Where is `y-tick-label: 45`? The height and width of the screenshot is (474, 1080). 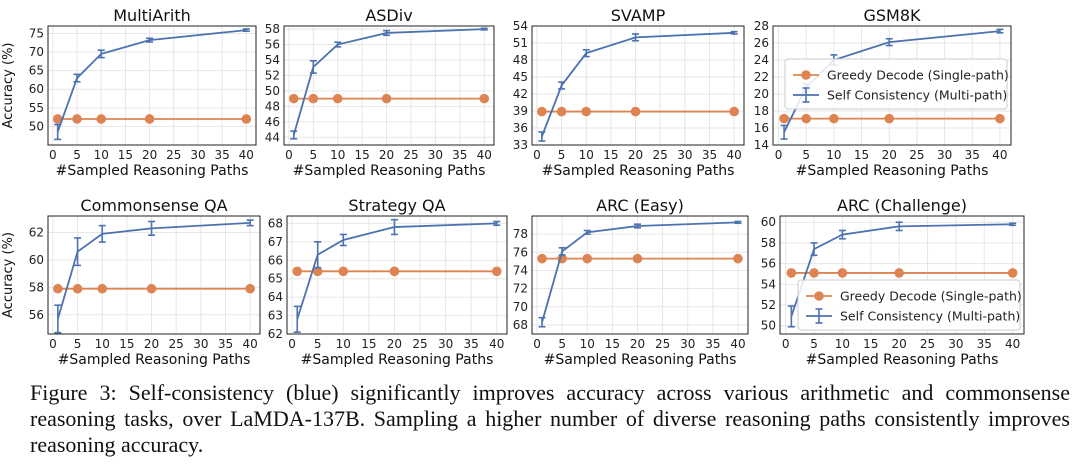
y-tick-label: 45 is located at coordinates (520, 77).